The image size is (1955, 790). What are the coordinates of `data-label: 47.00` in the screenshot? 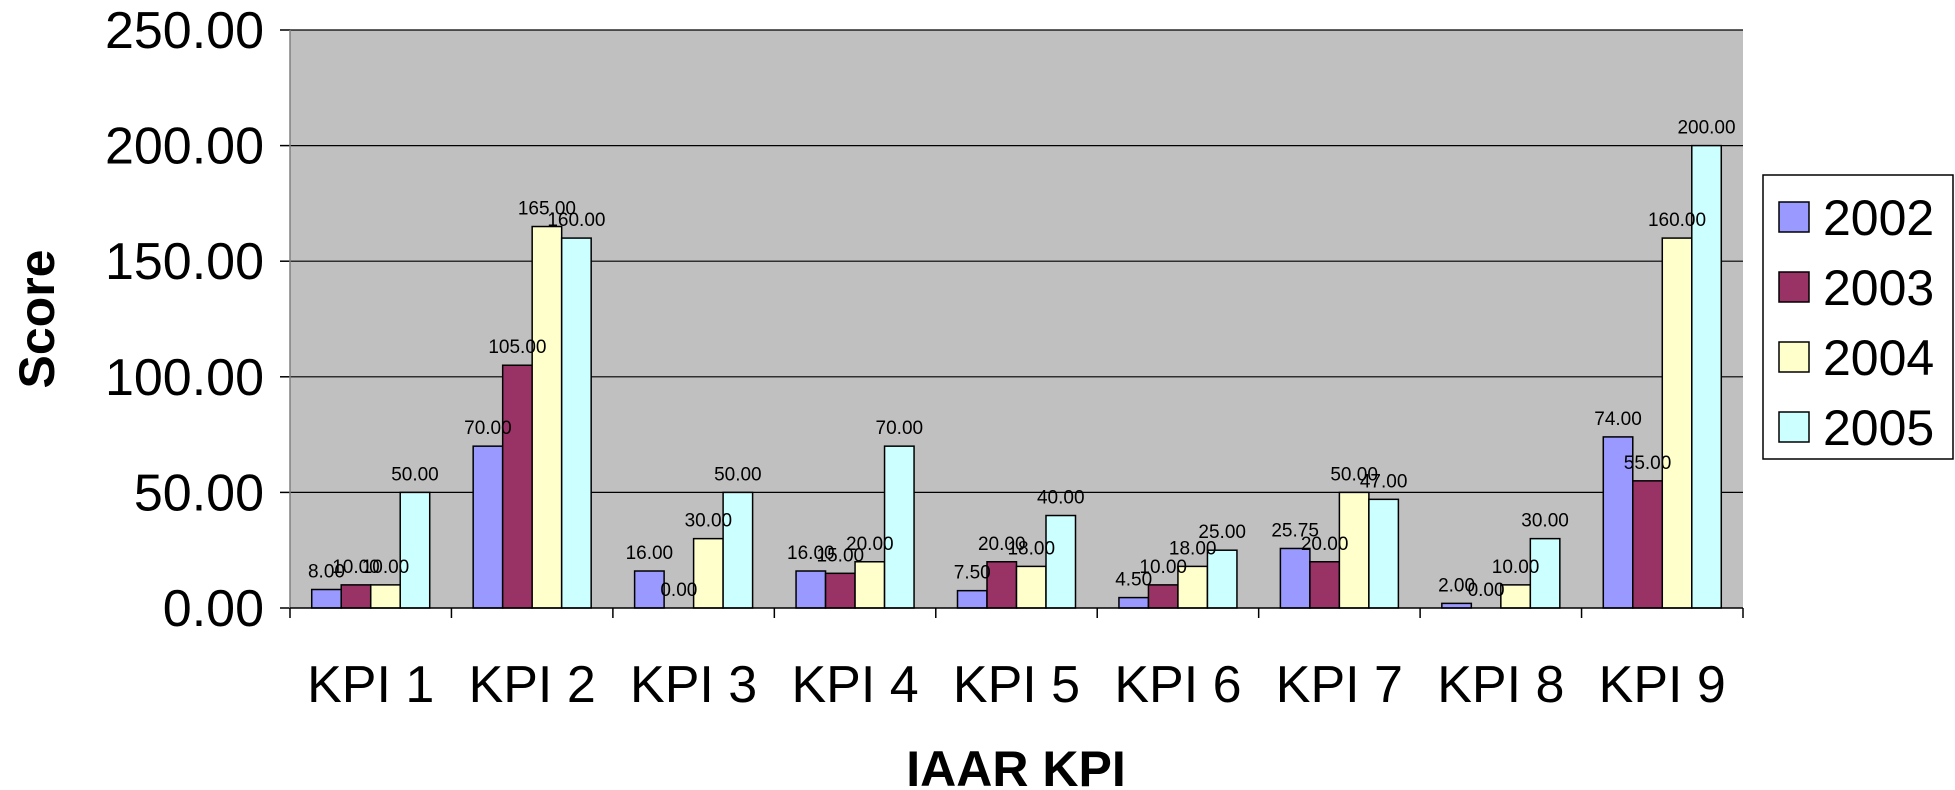 It's located at (1384, 481).